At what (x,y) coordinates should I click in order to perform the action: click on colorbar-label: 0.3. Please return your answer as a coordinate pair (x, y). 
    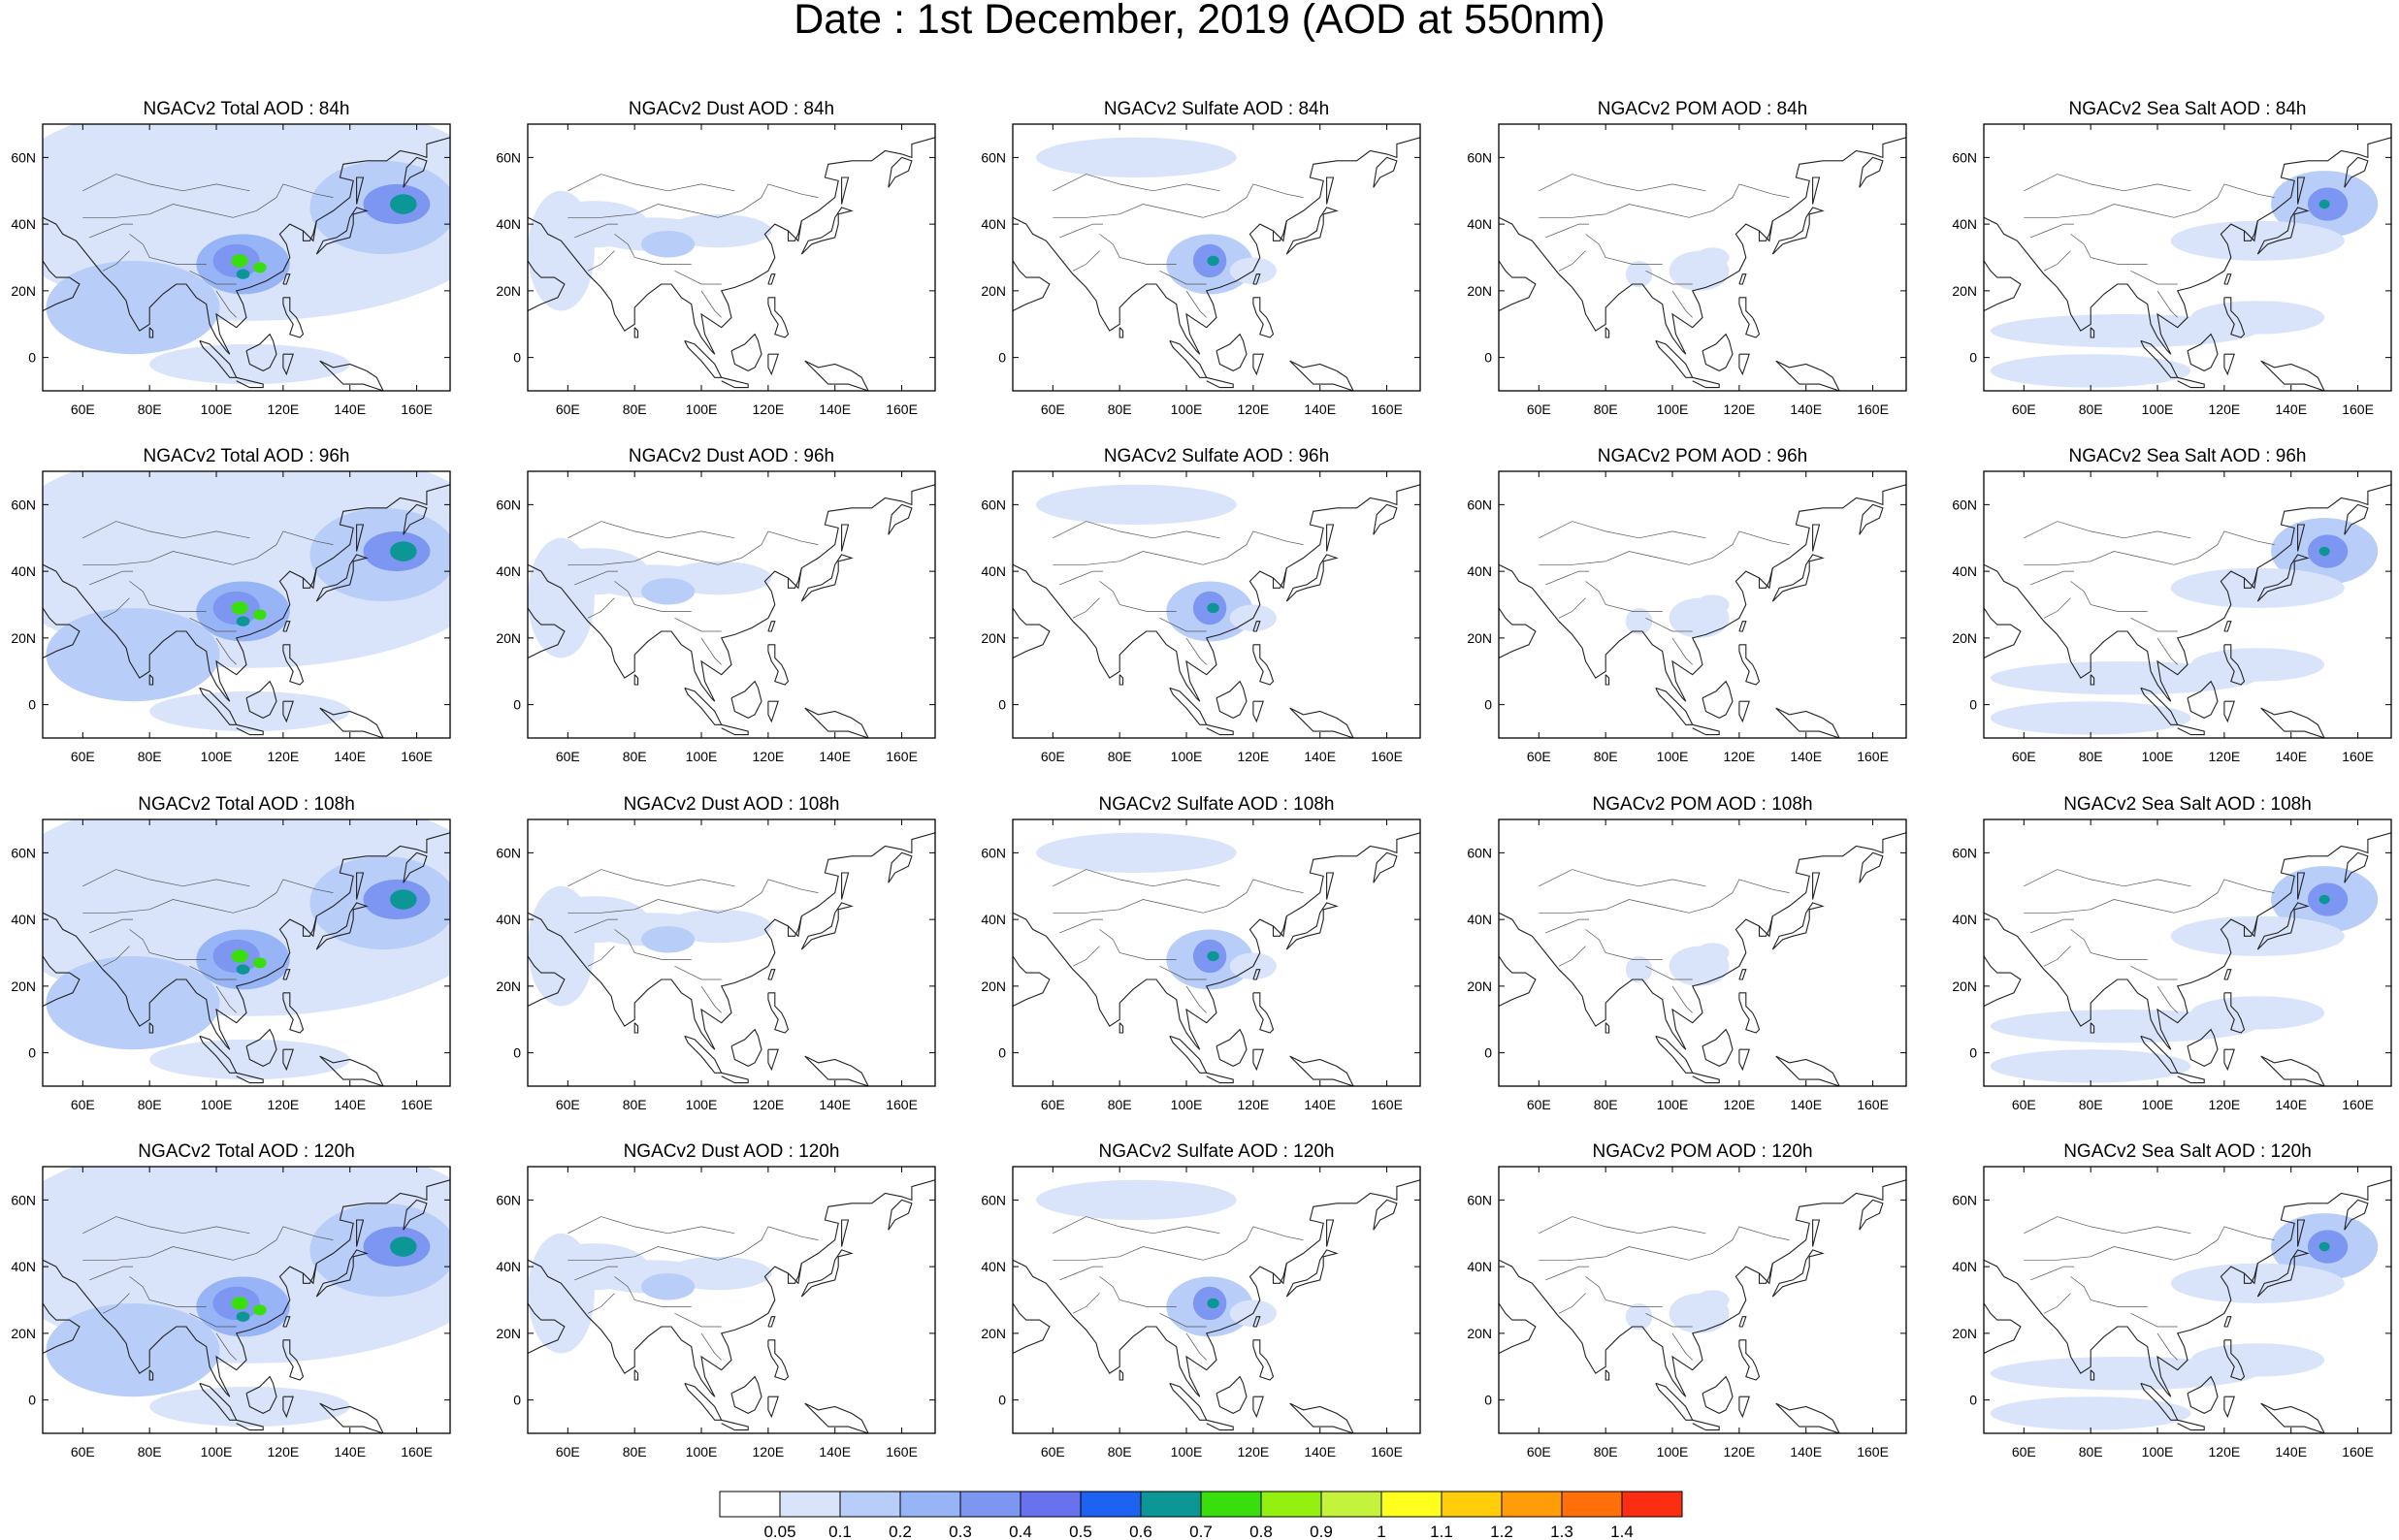
    Looking at the image, I should click on (961, 1531).